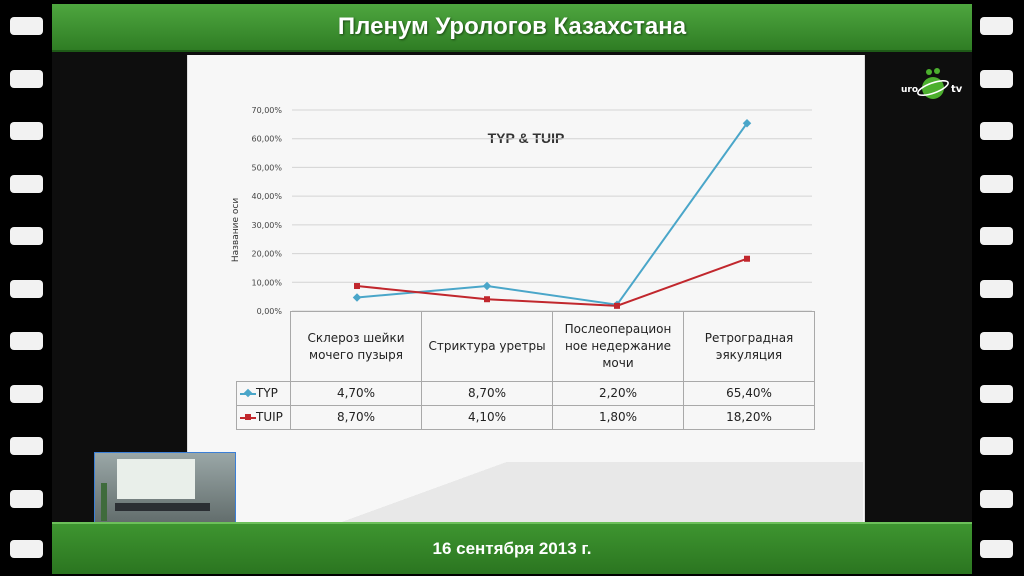  Describe the element at coordinates (266, 225) in the screenshot. I see `y-tick-label: 30,00%` at that location.